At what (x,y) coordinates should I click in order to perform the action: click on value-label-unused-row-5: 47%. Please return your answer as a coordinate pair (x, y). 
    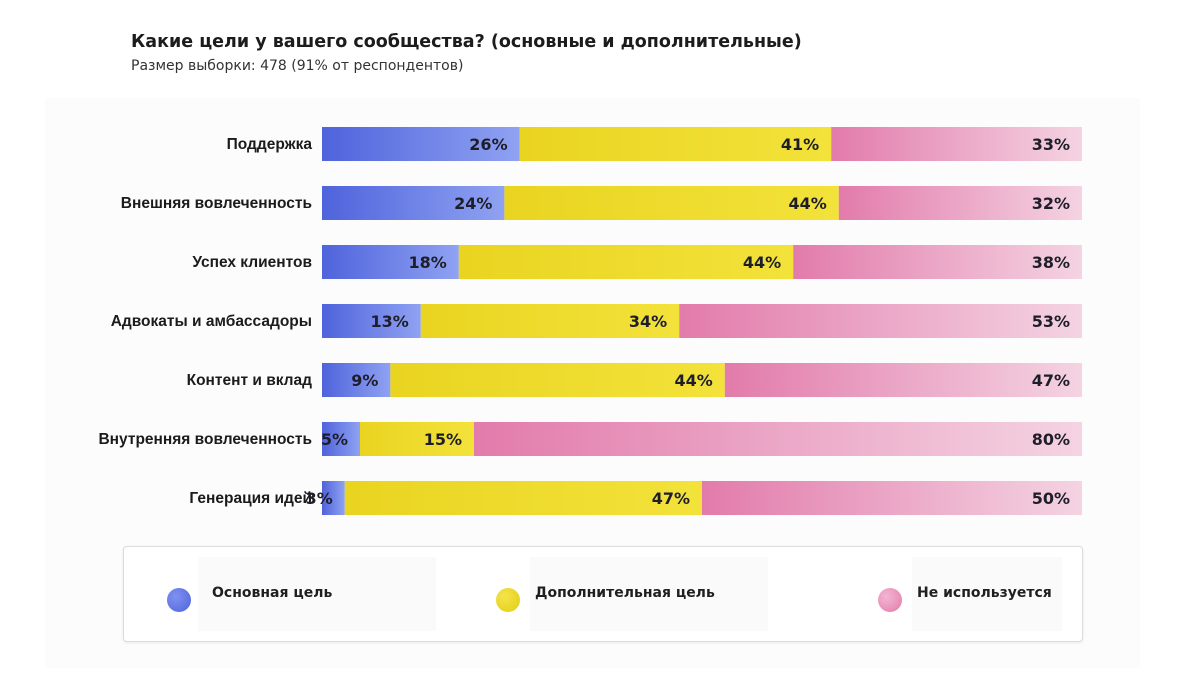
    Looking at the image, I should click on (1051, 380).